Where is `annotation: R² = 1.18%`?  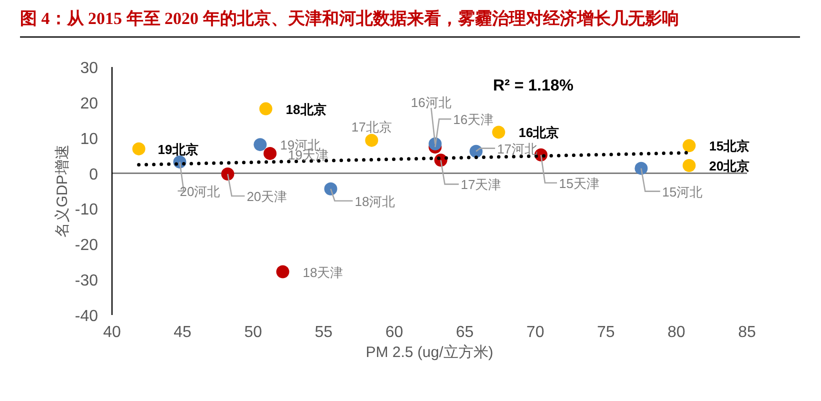
annotation: R² = 1.18% is located at coordinates (533, 86).